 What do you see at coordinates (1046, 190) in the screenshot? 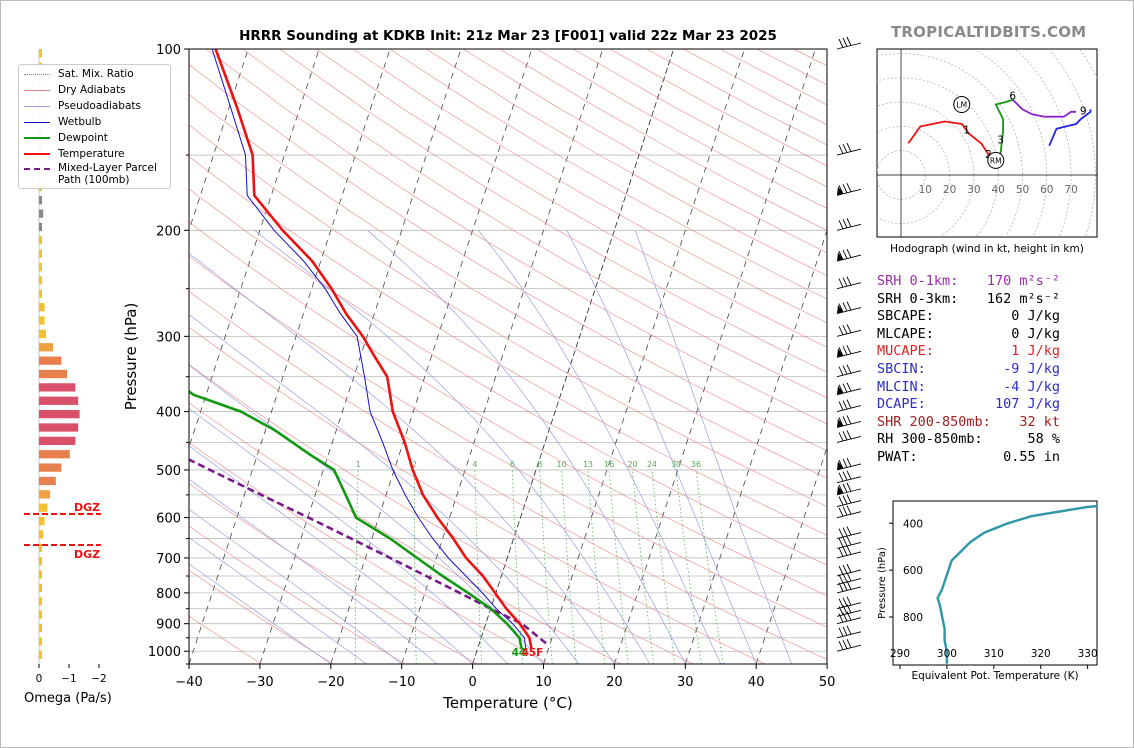
I see `hodo-ring-label: 60` at bounding box center [1046, 190].